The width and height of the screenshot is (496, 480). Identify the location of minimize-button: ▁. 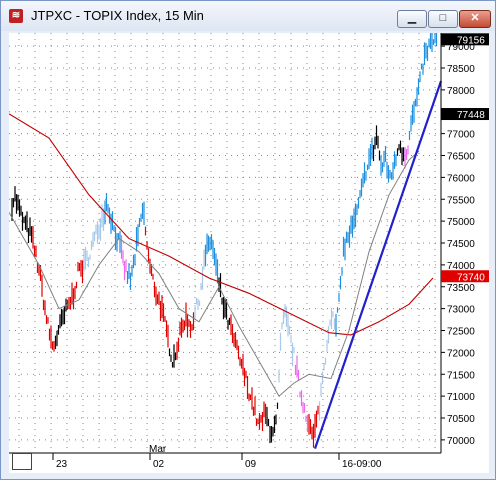
(412, 19).